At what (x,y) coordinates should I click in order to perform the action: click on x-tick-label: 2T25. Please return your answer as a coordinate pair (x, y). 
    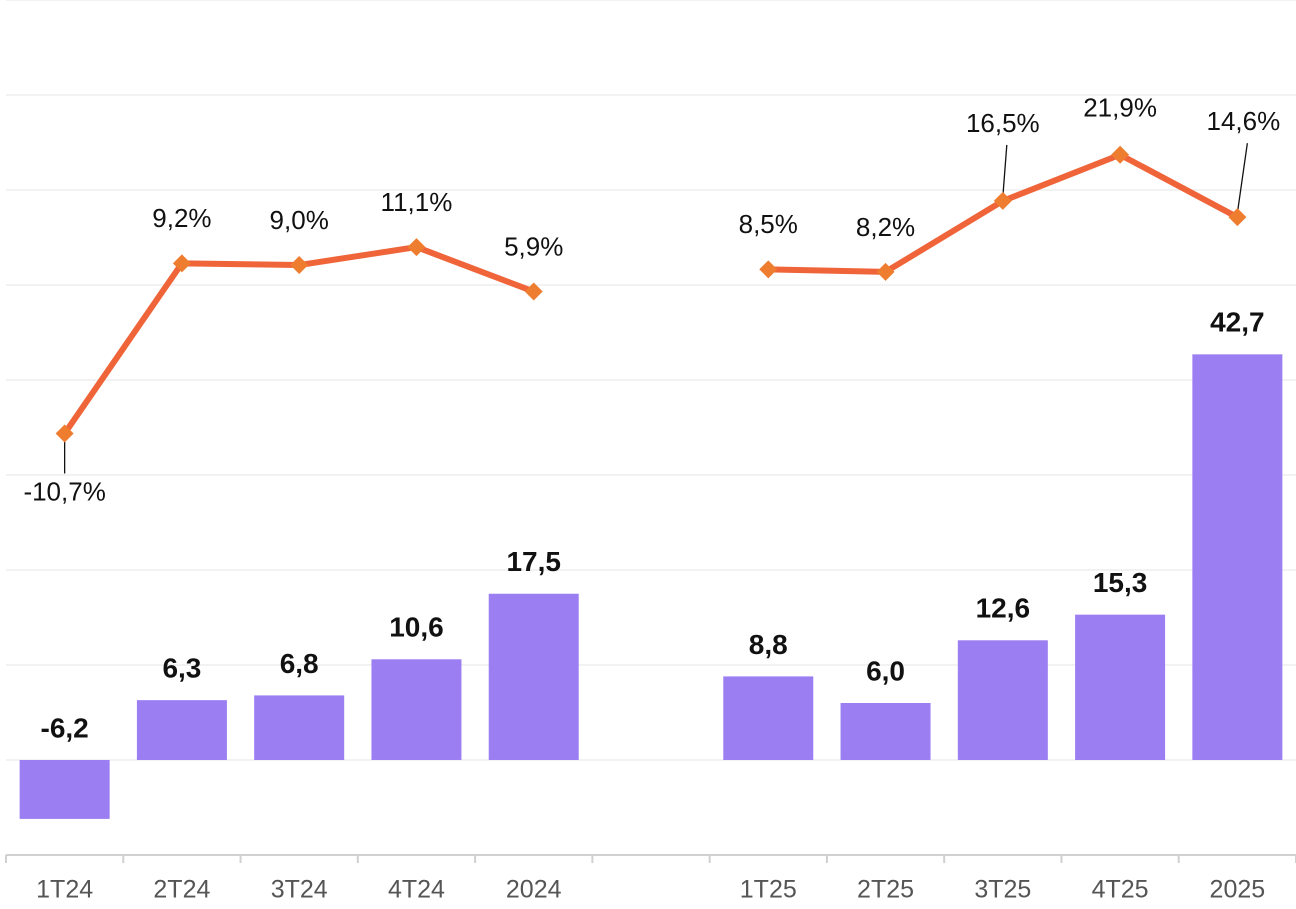
    Looking at the image, I should click on (885, 890).